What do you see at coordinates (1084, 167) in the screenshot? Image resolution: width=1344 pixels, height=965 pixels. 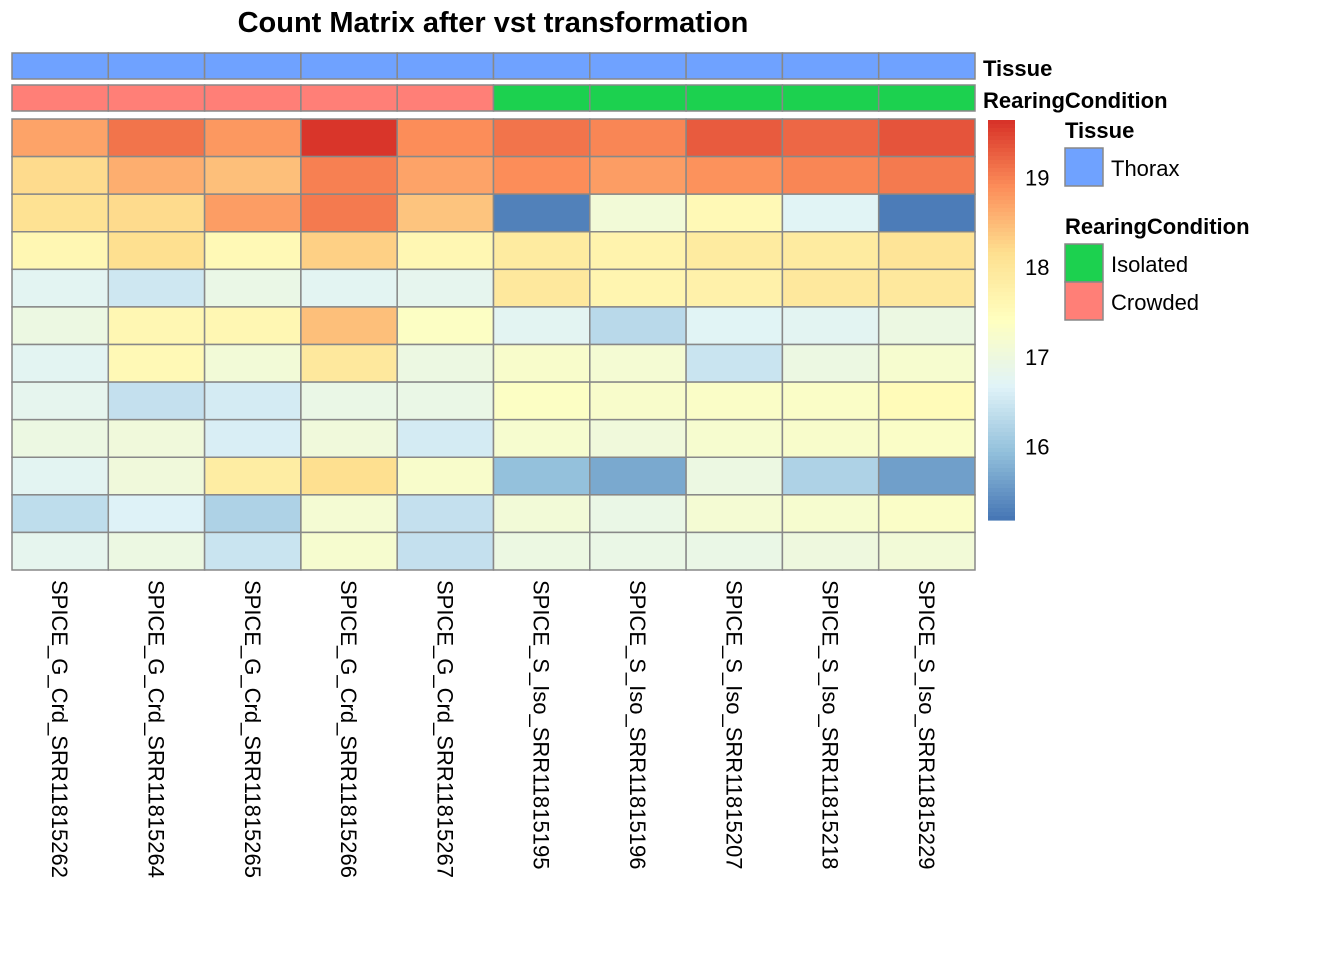 I see `legend-swatch` at bounding box center [1084, 167].